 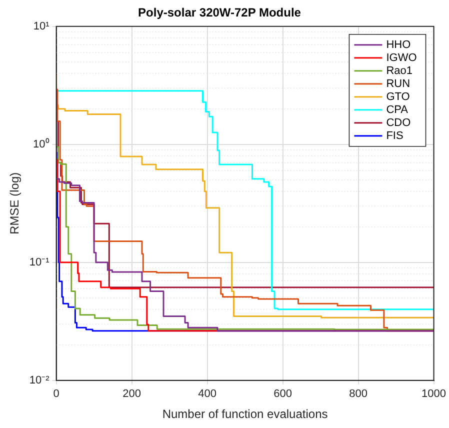 What do you see at coordinates (358, 394) in the screenshot?
I see `x-tick-label: 800` at bounding box center [358, 394].